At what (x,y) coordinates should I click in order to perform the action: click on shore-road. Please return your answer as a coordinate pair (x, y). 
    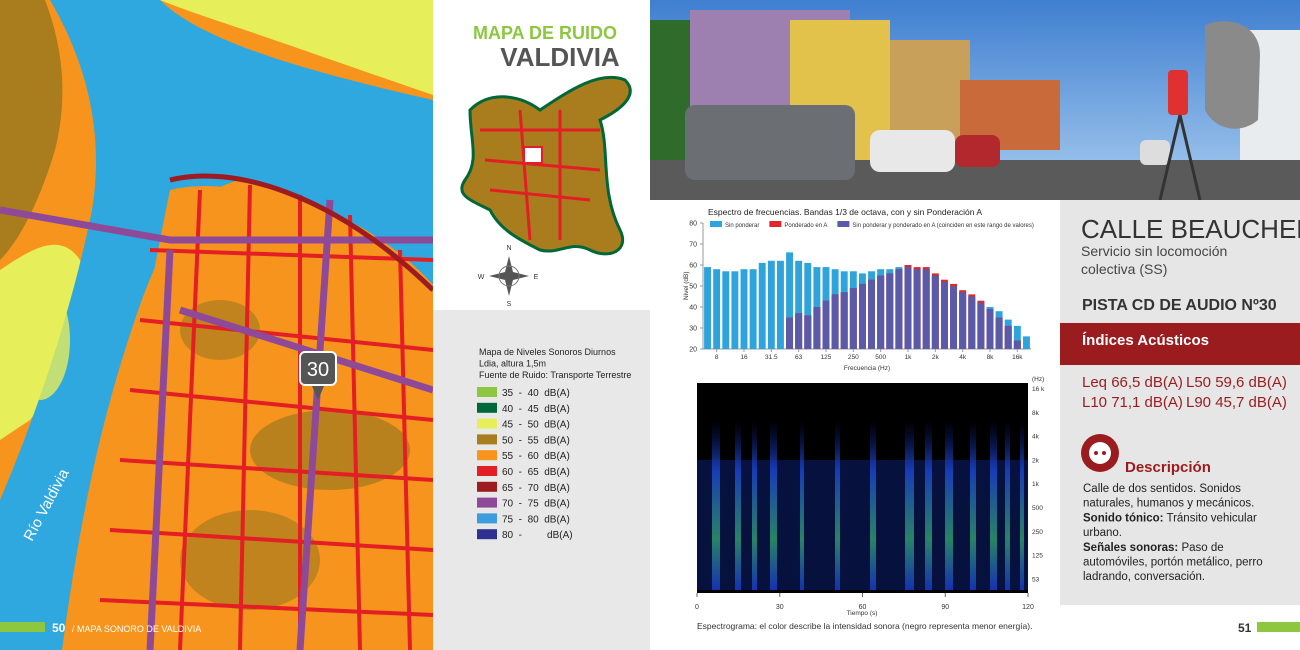
    Looking at the image, I should click on (301, 232).